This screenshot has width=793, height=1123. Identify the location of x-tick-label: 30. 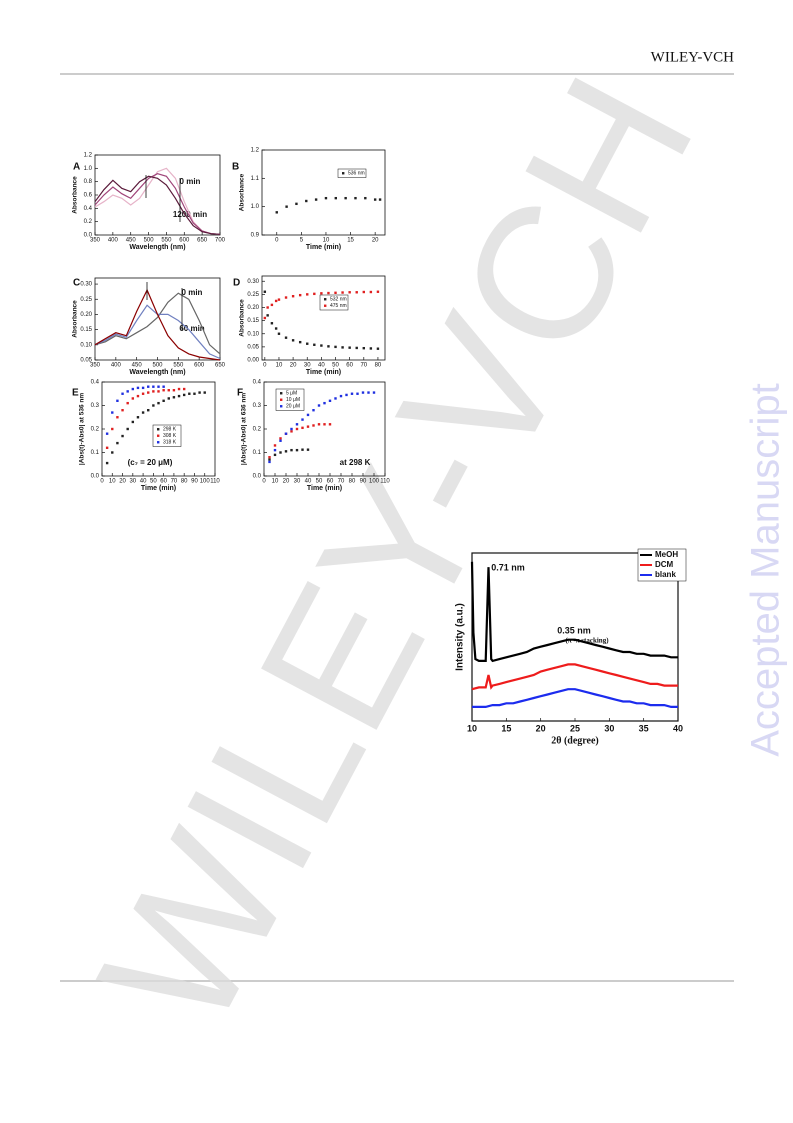
(307, 366).